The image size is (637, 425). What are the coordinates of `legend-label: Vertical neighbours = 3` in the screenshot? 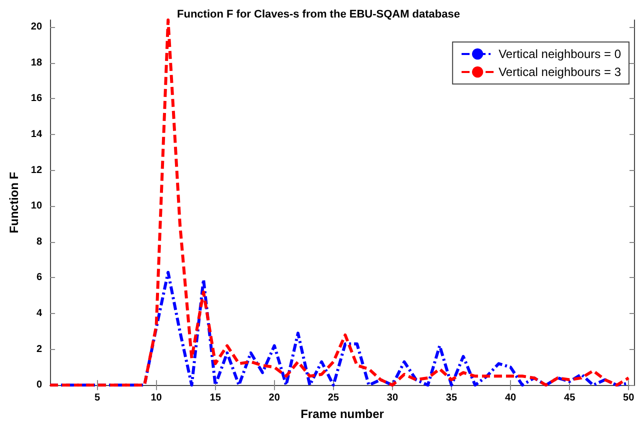 It's located at (560, 72).